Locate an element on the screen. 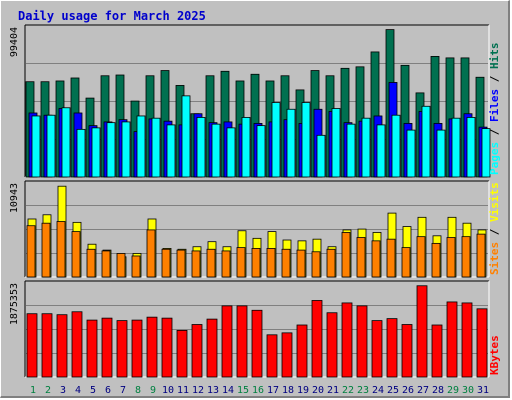  day-label: 1 is located at coordinates (33, 390).